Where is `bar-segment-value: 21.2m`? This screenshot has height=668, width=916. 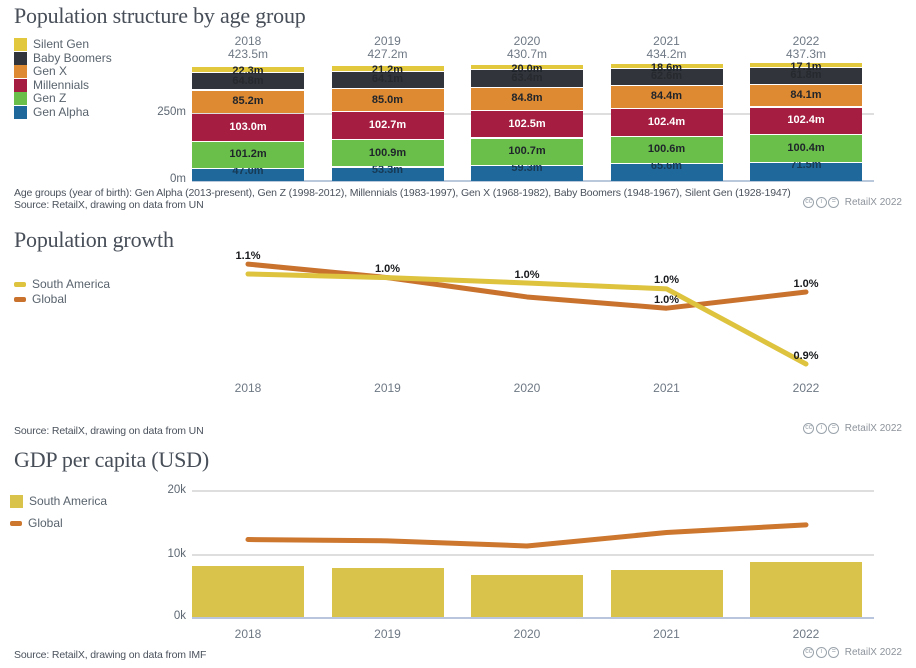
bar-segment-value: 21.2m is located at coordinates (387, 69).